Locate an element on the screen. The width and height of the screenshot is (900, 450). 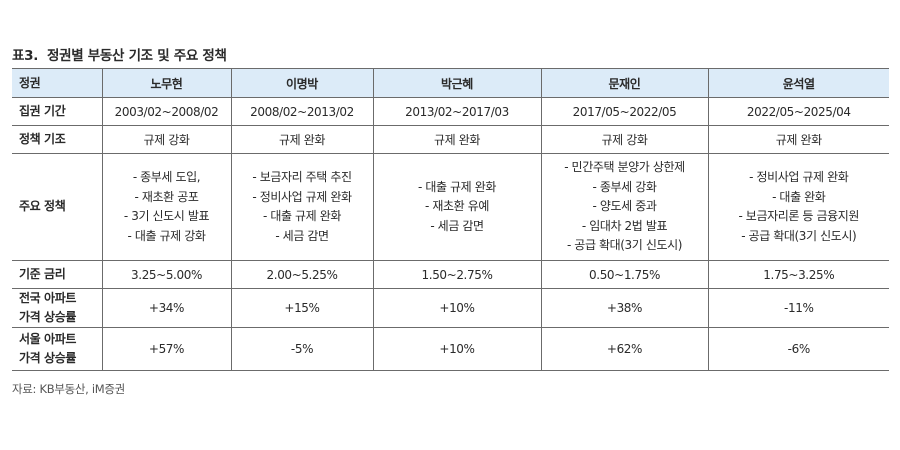
table-row-national-apt: 전국 아파트 가격 상승률 +34% +15% +10% +38% -11% is located at coordinates (450, 308).